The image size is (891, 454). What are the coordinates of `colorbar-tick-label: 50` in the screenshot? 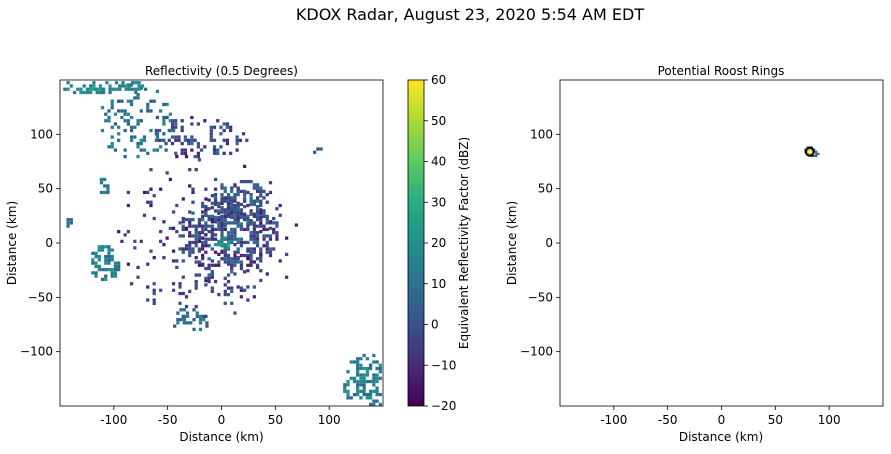 It's located at (438, 121).